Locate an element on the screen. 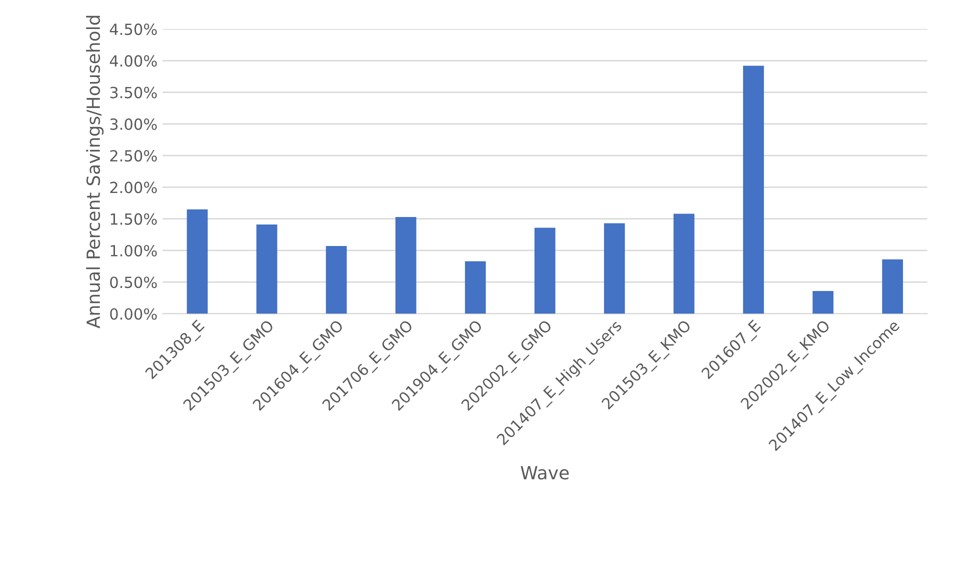  y-tick-label: 1.50% is located at coordinates (133, 219).